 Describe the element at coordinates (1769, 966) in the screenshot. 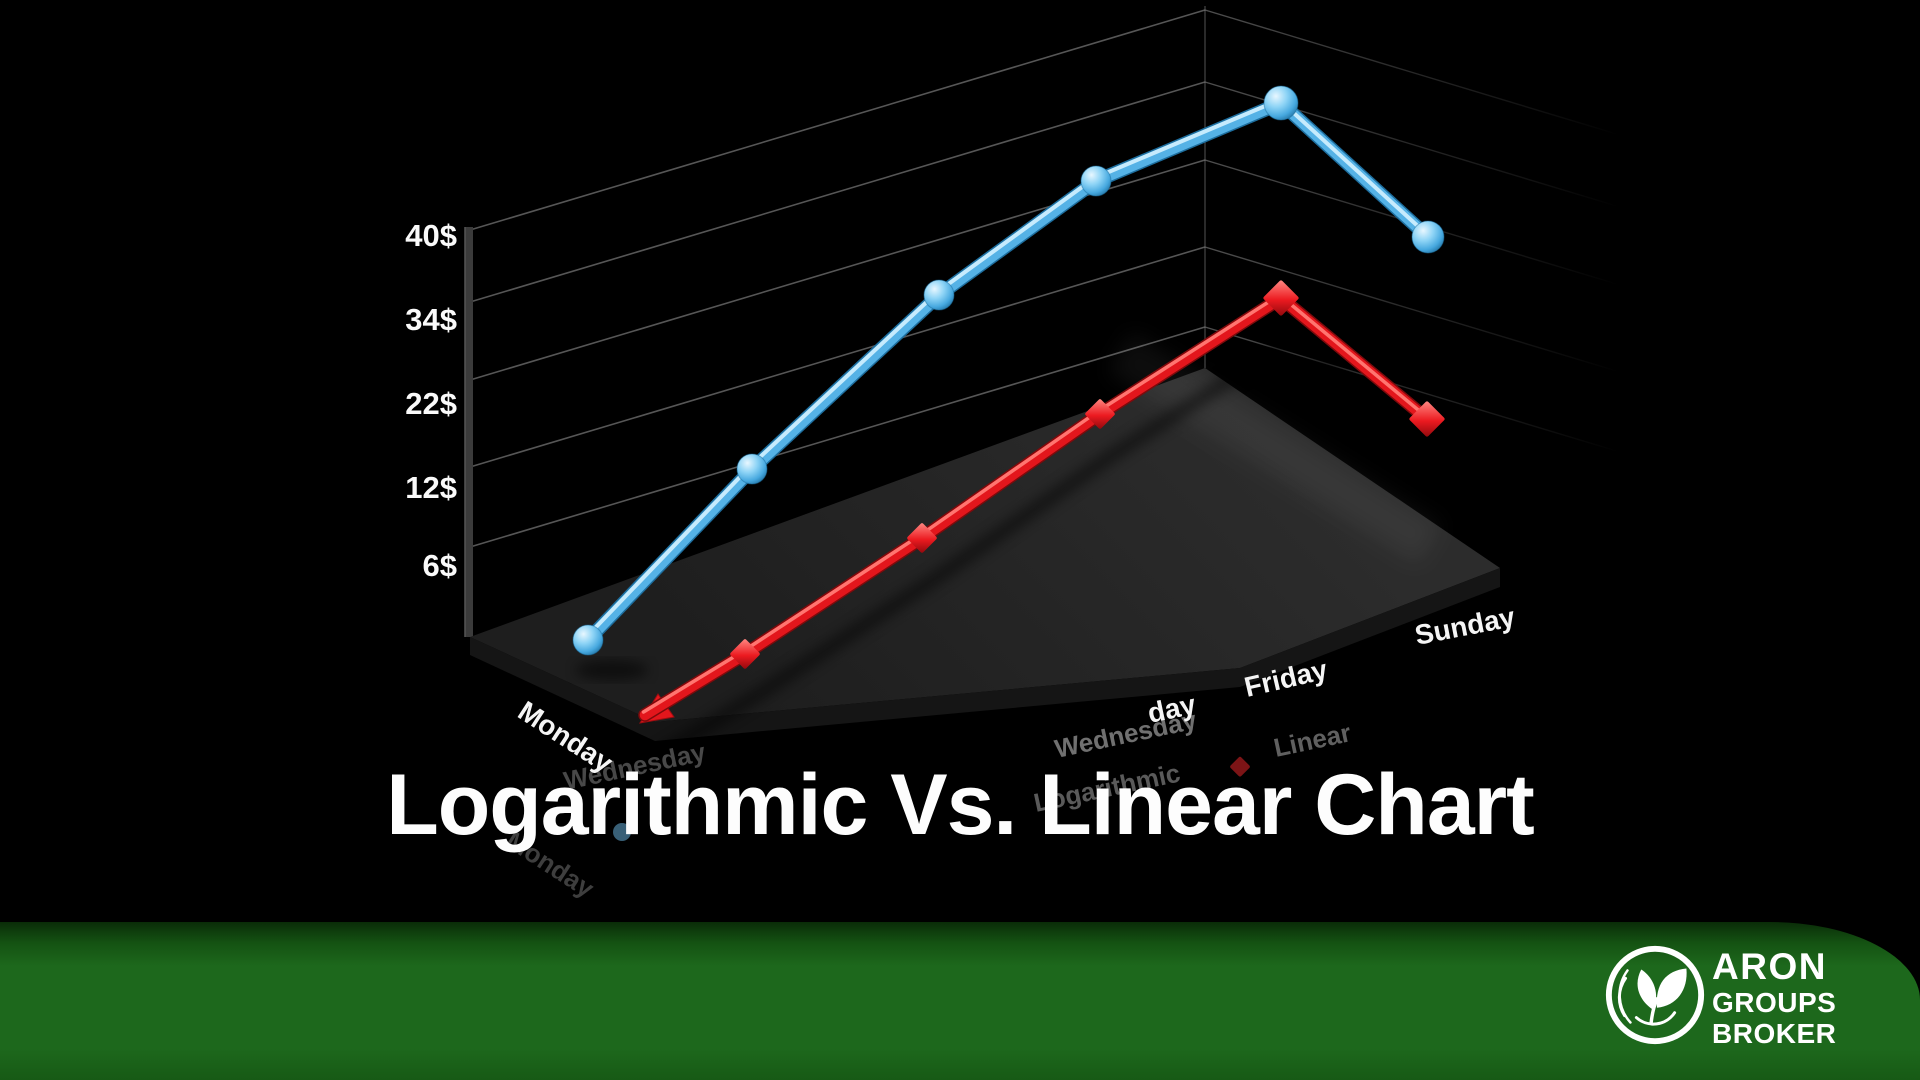

I see `brand-name-aron: ARON` at that location.